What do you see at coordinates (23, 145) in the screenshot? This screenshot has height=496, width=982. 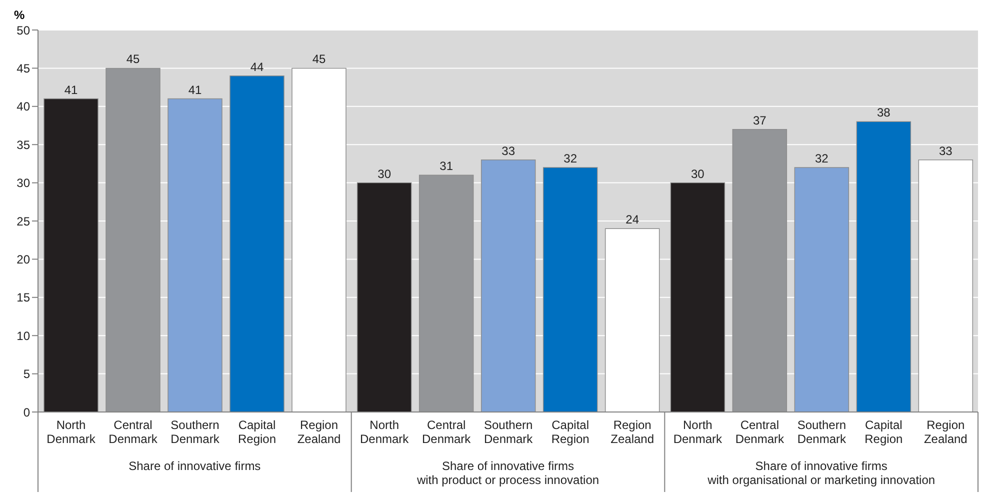 I see `y-tick-label: 35` at bounding box center [23, 145].